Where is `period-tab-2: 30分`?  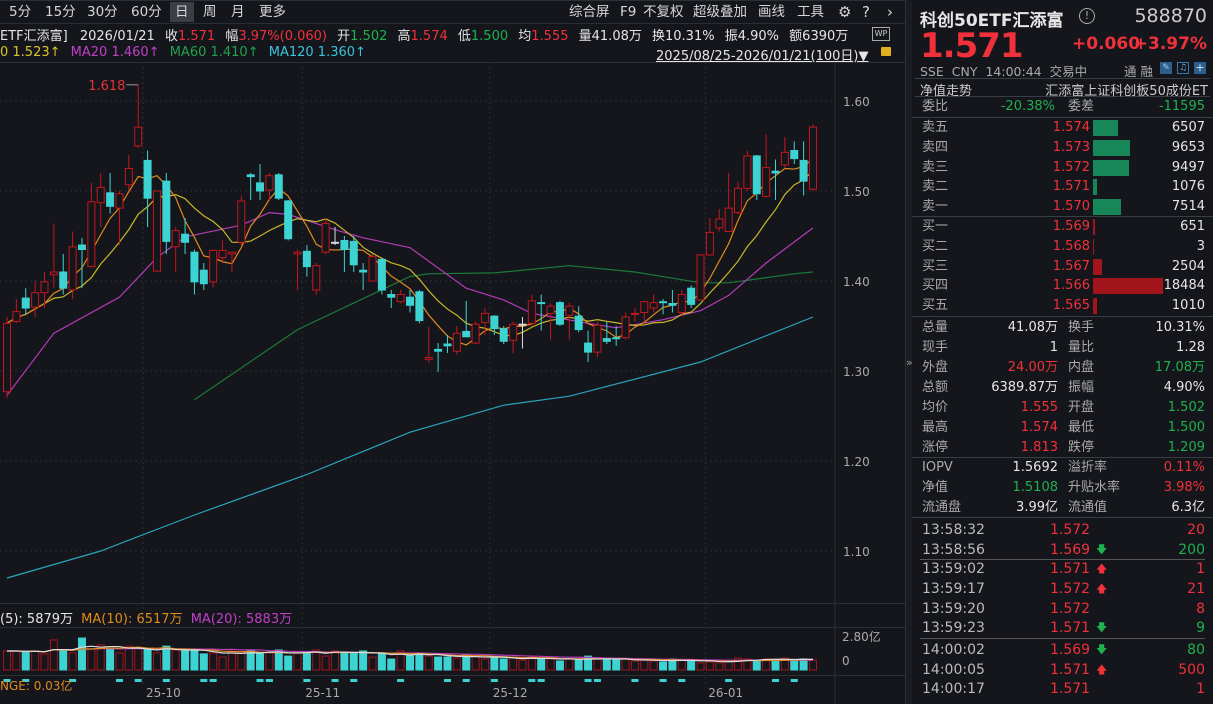
period-tab-2: 30分 is located at coordinates (102, 12).